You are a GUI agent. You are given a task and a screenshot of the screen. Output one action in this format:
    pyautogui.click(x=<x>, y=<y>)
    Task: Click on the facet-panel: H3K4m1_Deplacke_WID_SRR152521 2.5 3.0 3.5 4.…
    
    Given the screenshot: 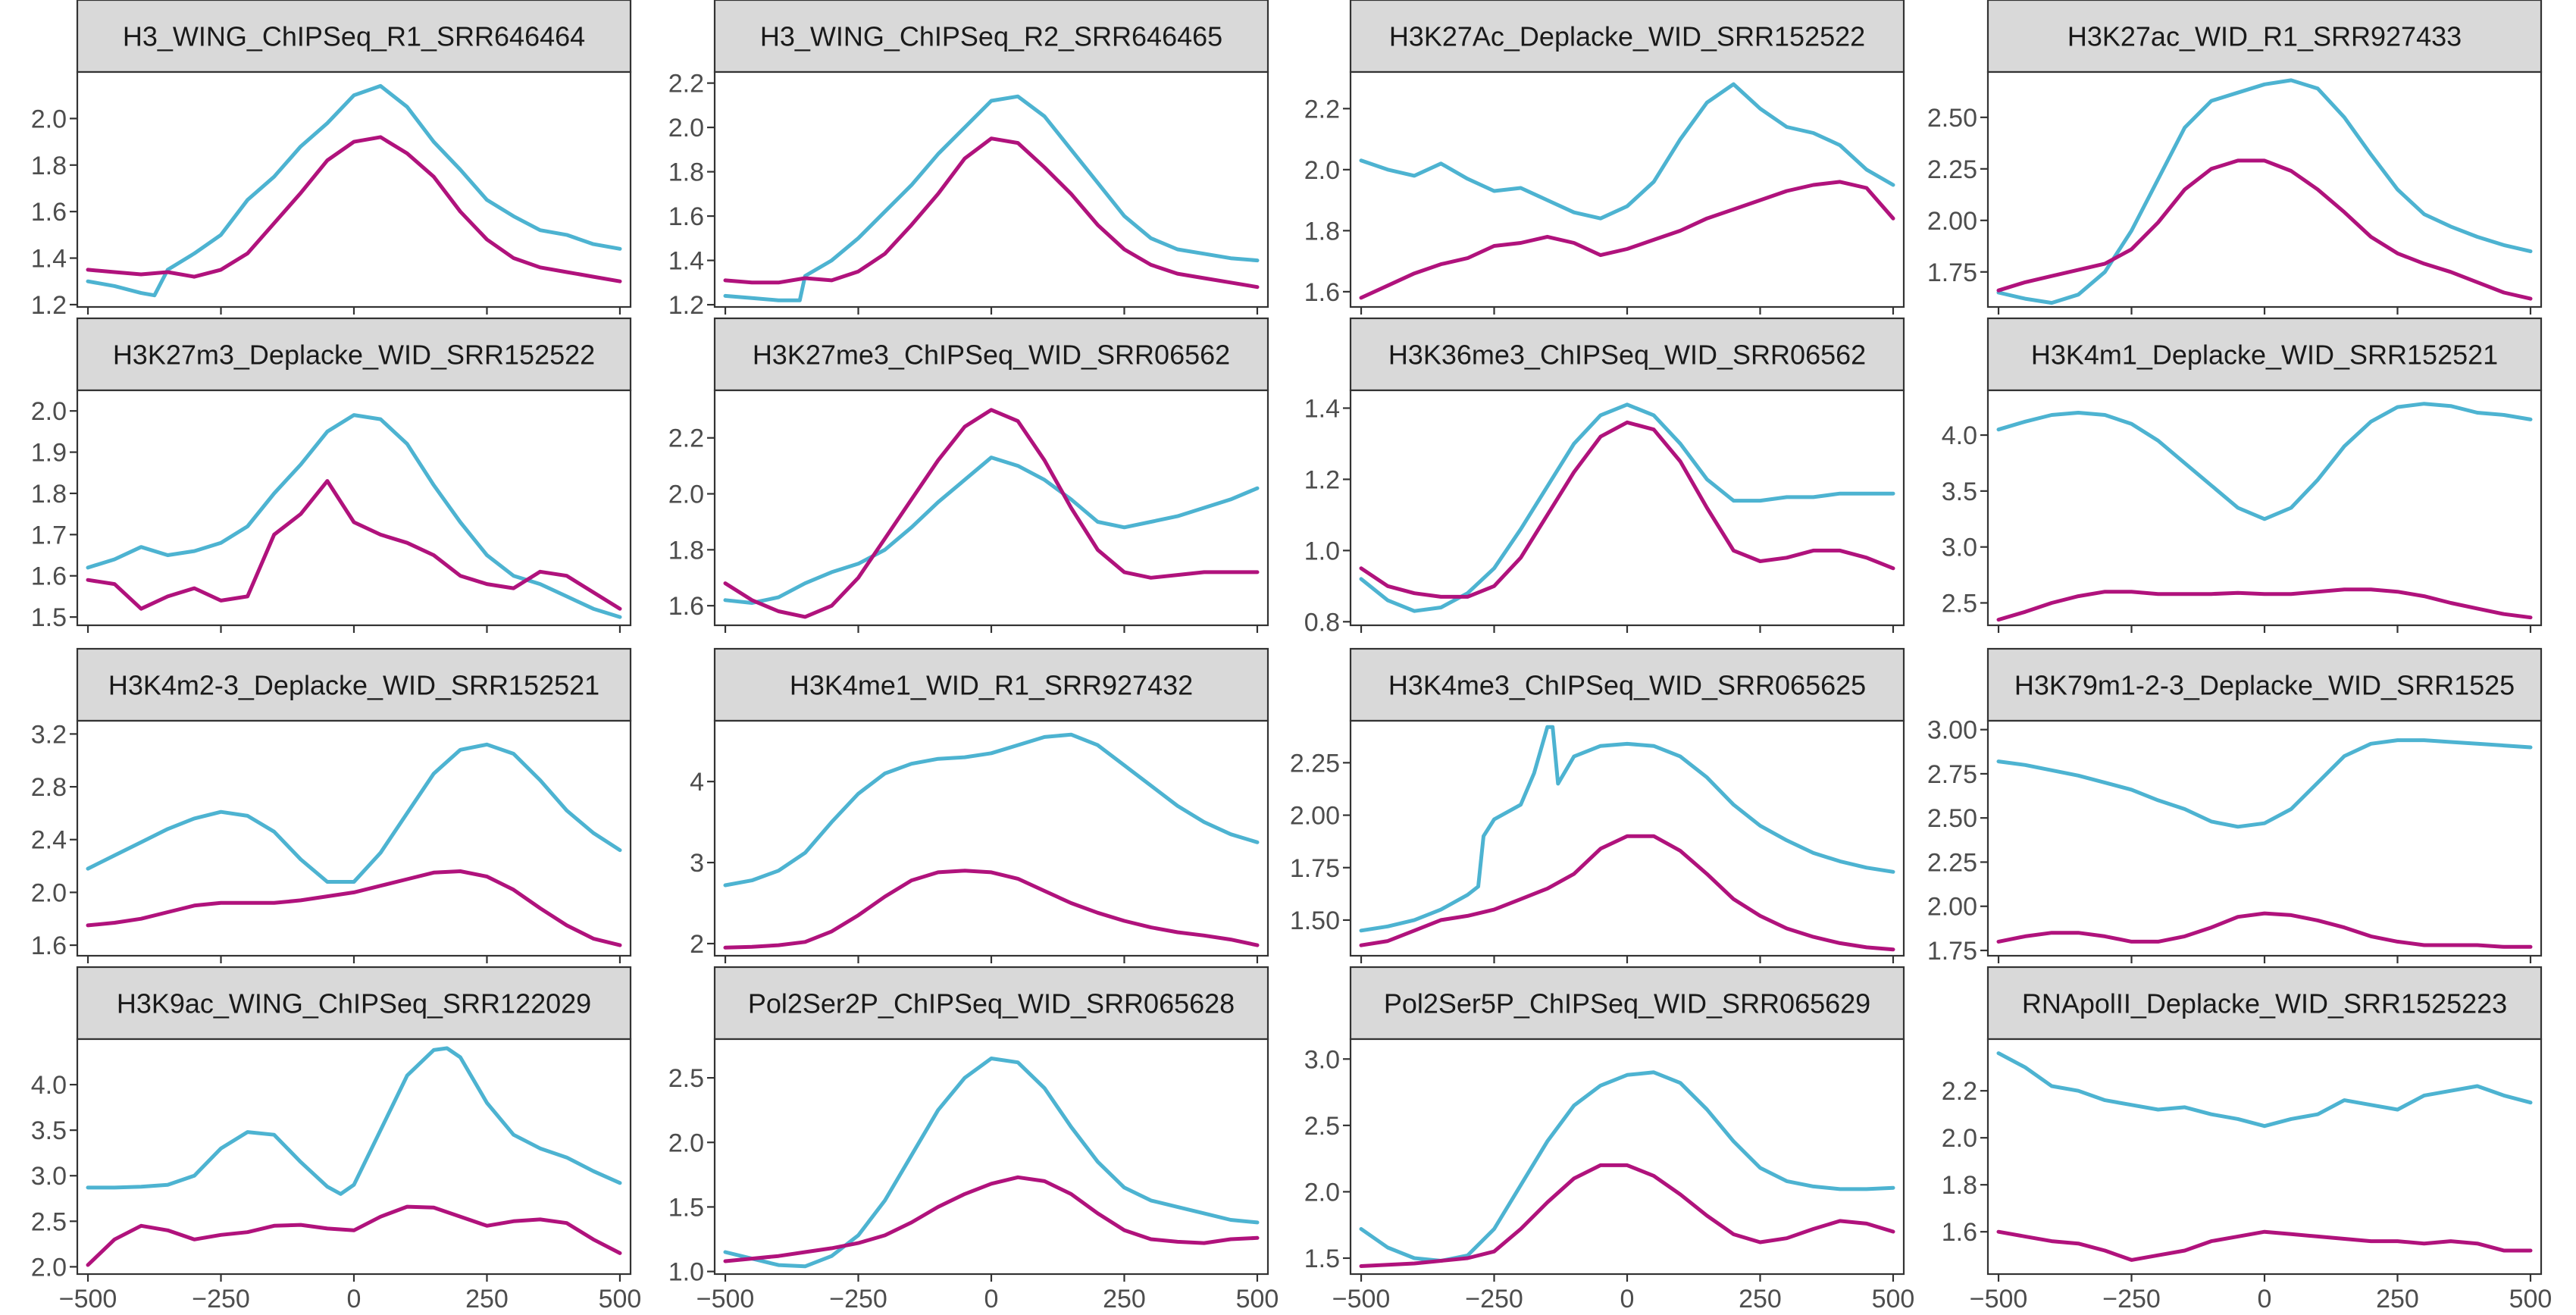 What is the action you would take?
    pyautogui.click(x=2242, y=475)
    